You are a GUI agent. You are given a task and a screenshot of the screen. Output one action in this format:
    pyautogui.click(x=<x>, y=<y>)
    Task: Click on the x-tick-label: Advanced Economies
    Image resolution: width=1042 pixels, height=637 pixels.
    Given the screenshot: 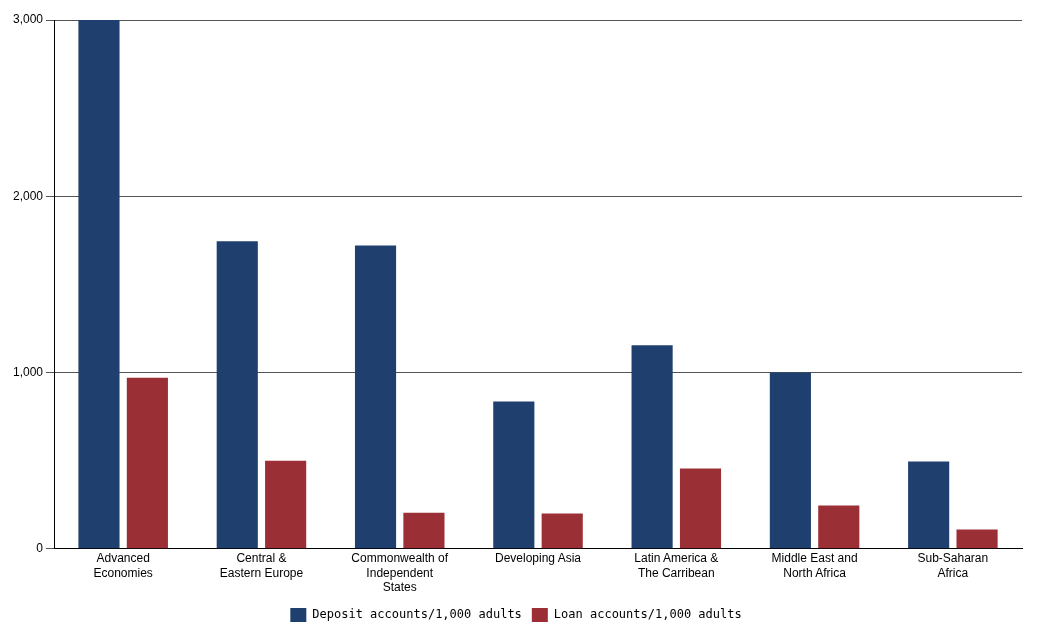 What is the action you would take?
    pyautogui.click(x=123, y=565)
    